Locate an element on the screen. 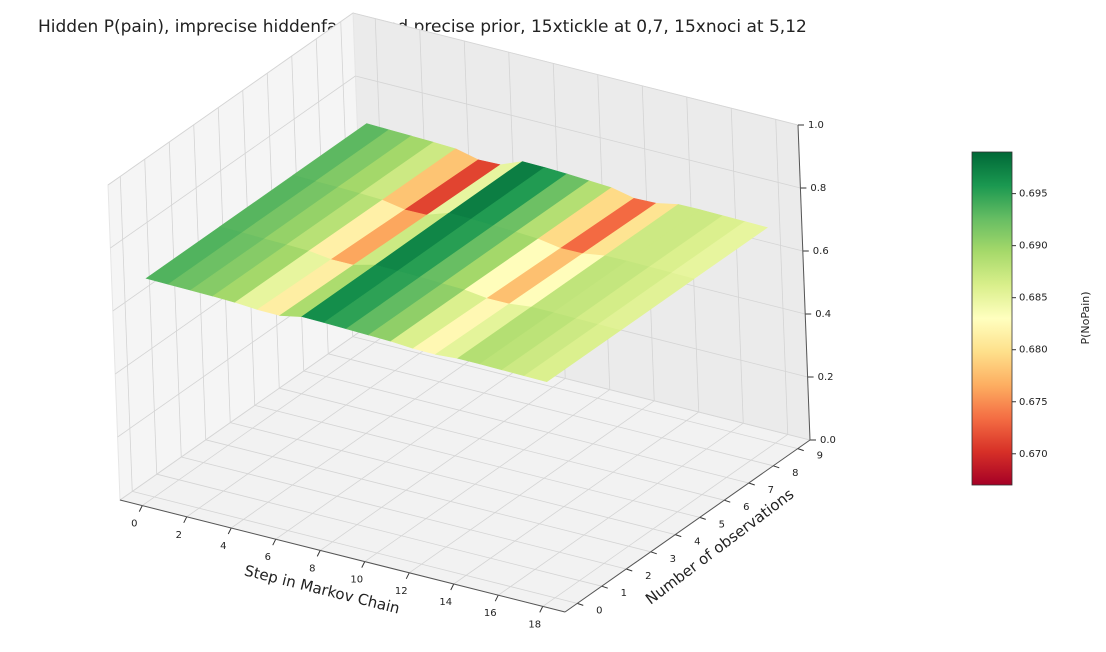 The height and width of the screenshot is (652, 1106). y-tick-label: 2 is located at coordinates (648, 576).